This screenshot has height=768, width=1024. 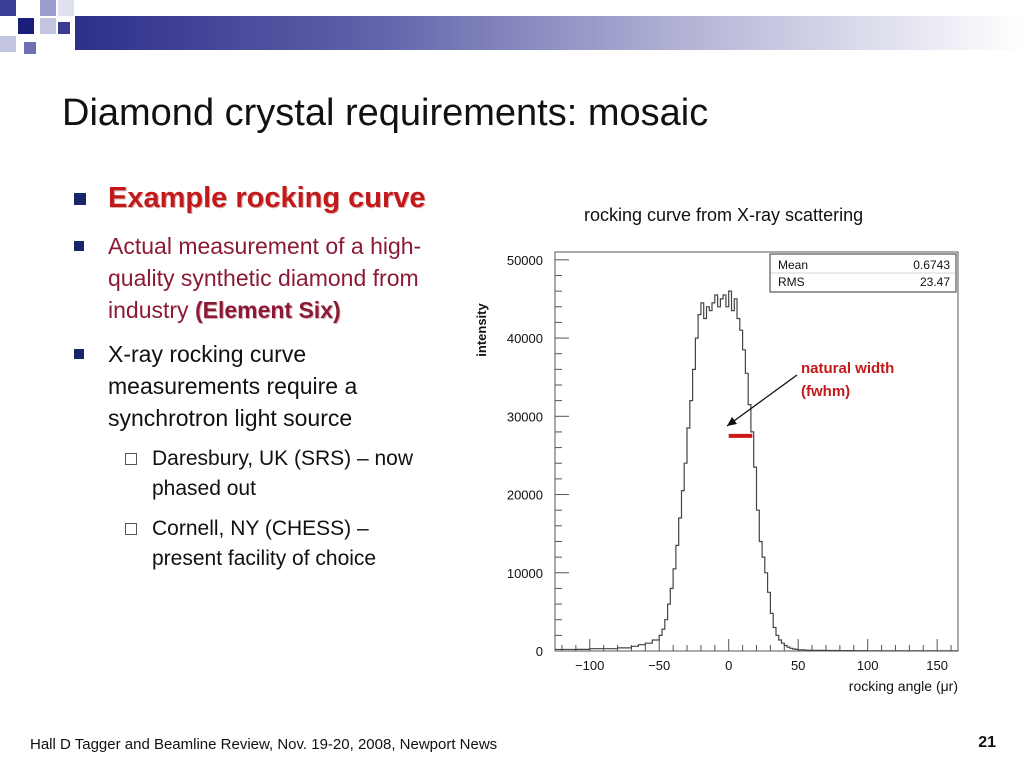 What do you see at coordinates (791, 282) in the screenshot?
I see `stats-label: RMS` at bounding box center [791, 282].